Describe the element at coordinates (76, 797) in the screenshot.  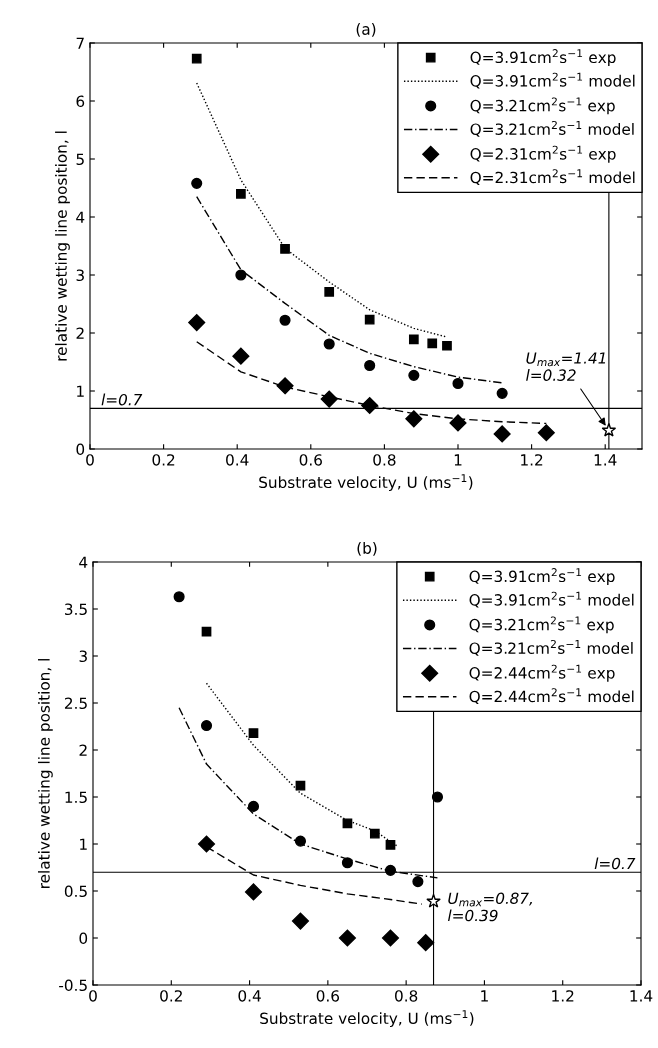
I see `y-tick-label: 1.5` at that location.